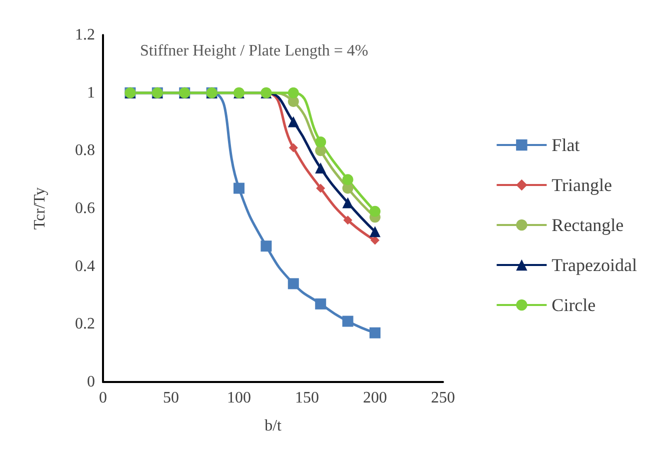  Describe the element at coordinates (595, 265) in the screenshot. I see `legend-label: Trapezoidal` at that location.